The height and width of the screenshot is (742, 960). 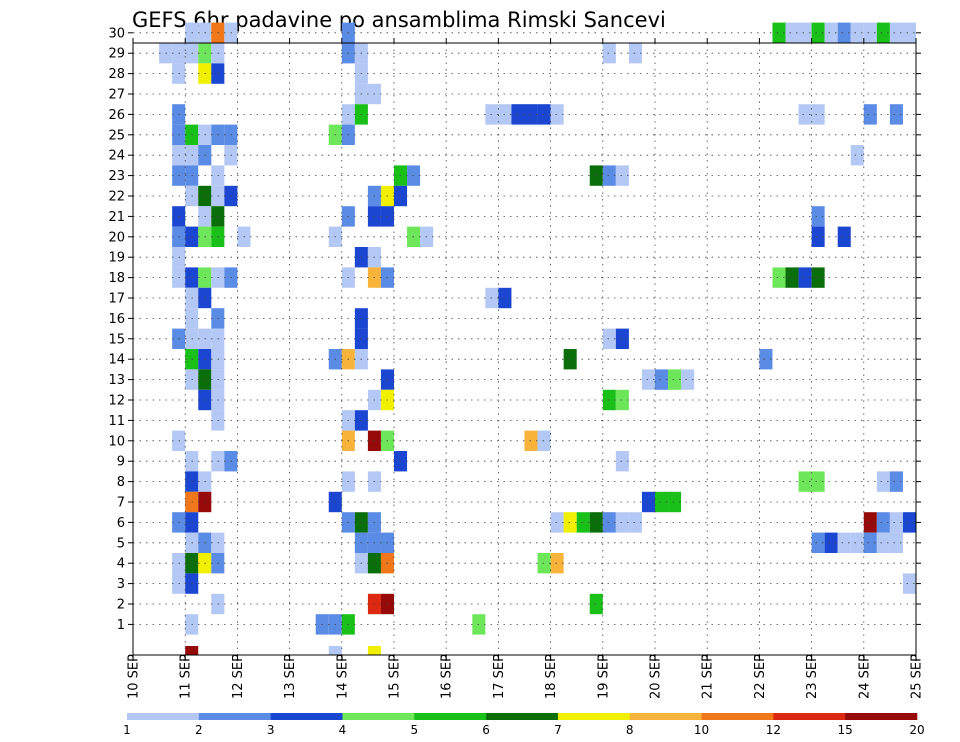 I want to click on x-tick-label: 21 SEP, so click(x=708, y=676).